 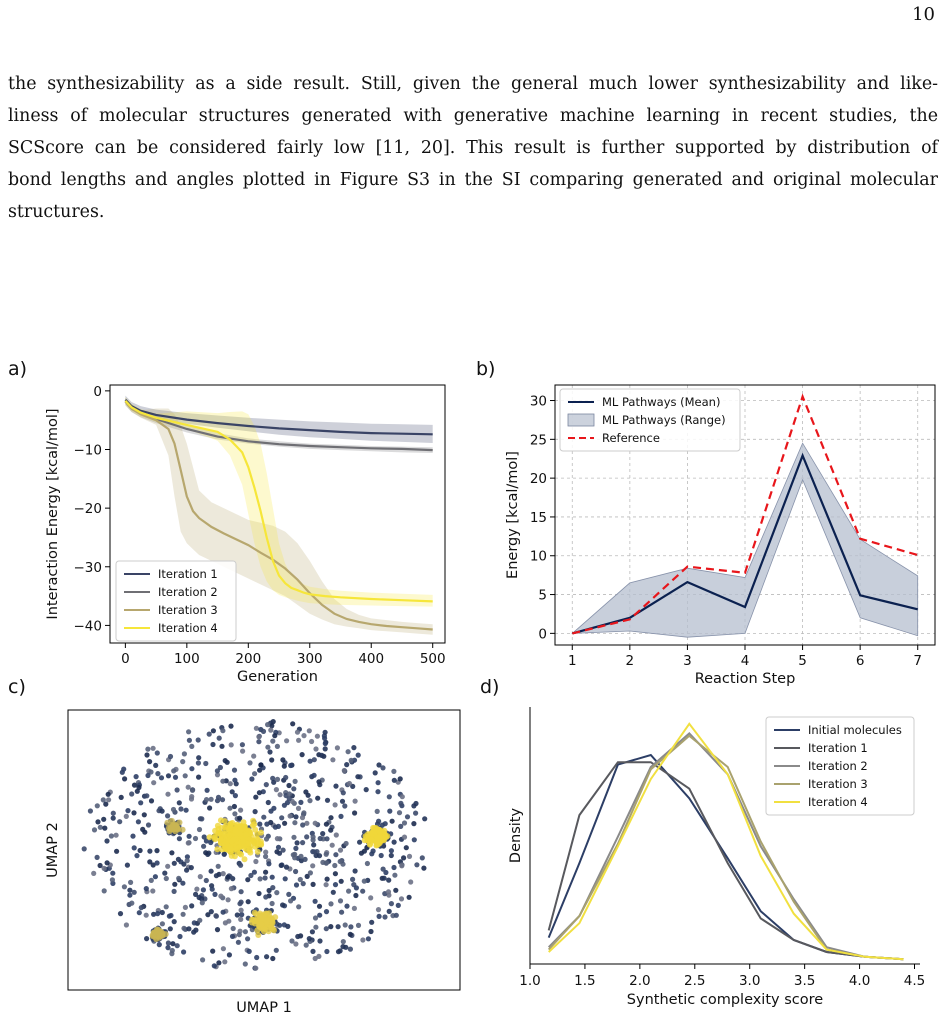 I want to click on cluster, so click(x=376, y=836).